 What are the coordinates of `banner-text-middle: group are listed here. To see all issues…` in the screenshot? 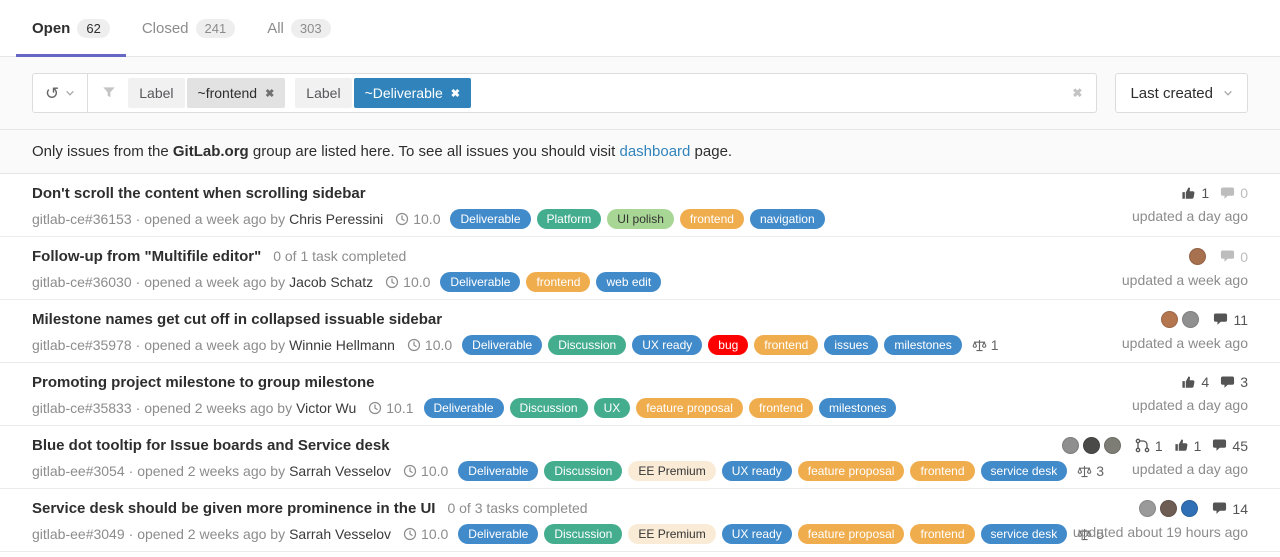 It's located at (434, 151).